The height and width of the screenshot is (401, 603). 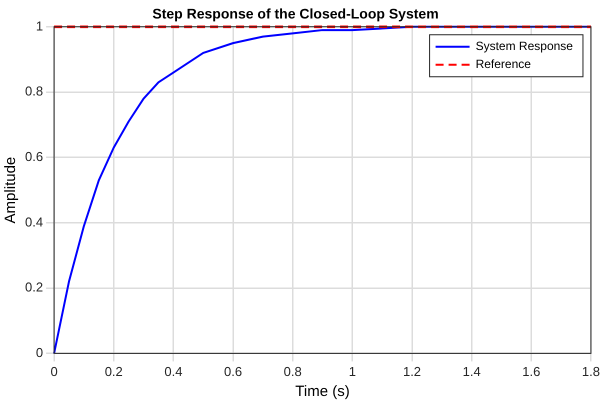 What do you see at coordinates (54, 371) in the screenshot?
I see `x-tick-label: 0` at bounding box center [54, 371].